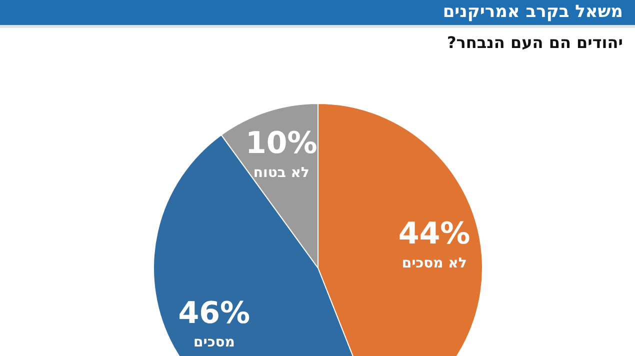  Describe the element at coordinates (281, 144) in the screenshot. I see `data-label: 10%` at that location.